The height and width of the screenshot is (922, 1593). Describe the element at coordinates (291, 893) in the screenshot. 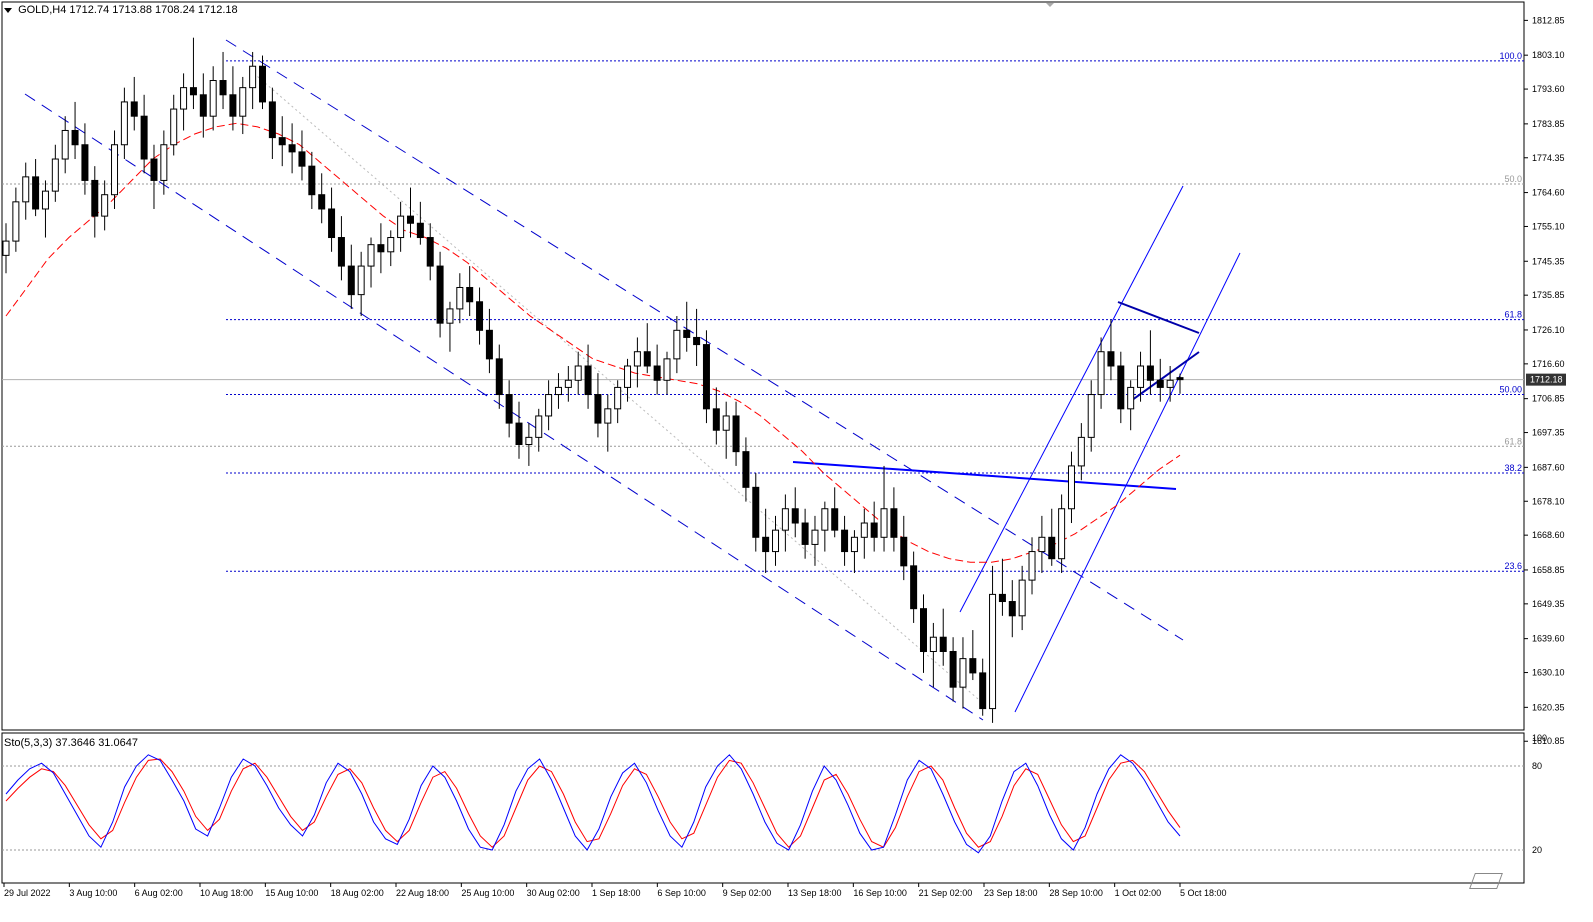

I see `time-label-4: 15 Aug 10:00` at that location.